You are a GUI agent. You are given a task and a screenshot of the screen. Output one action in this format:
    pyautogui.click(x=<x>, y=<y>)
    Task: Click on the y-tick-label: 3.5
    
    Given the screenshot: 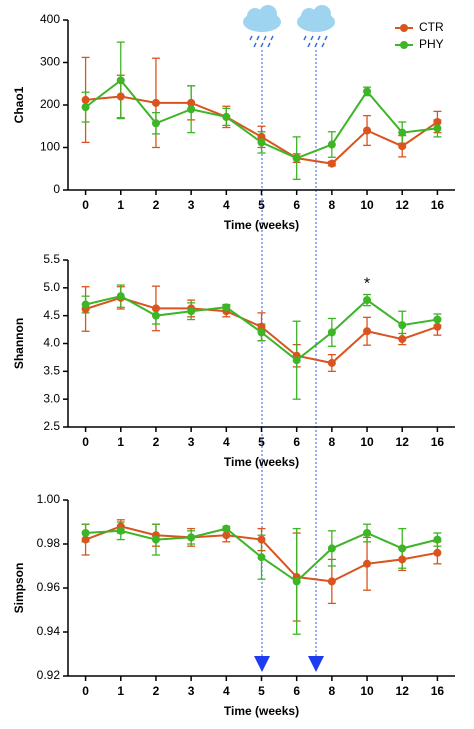 What is the action you would take?
    pyautogui.click(x=51, y=371)
    